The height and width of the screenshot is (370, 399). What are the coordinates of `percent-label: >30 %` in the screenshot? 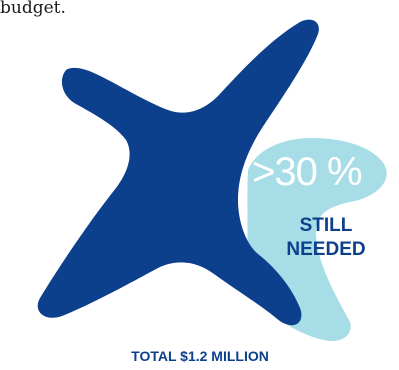 It's located at (307, 172).